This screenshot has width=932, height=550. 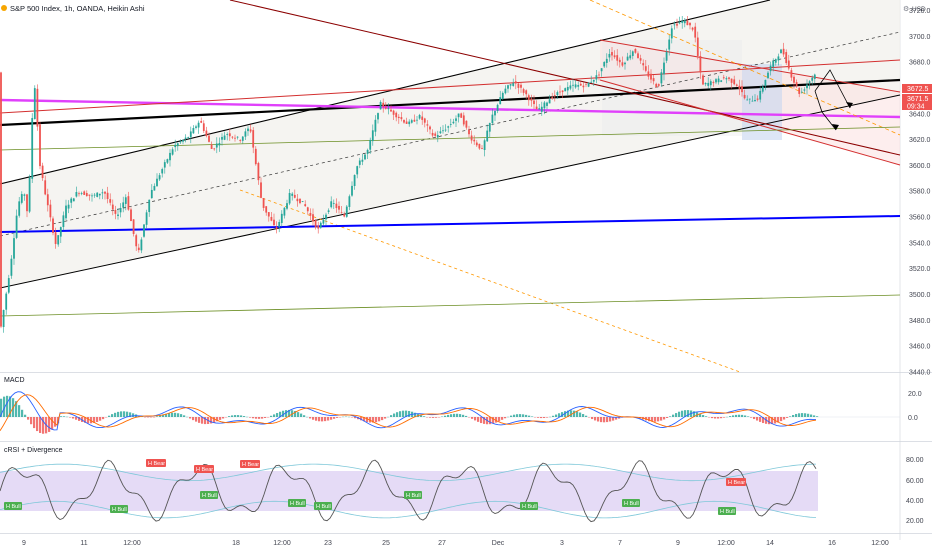 I want to click on price-tick-label: 3720.0, so click(x=920, y=11).